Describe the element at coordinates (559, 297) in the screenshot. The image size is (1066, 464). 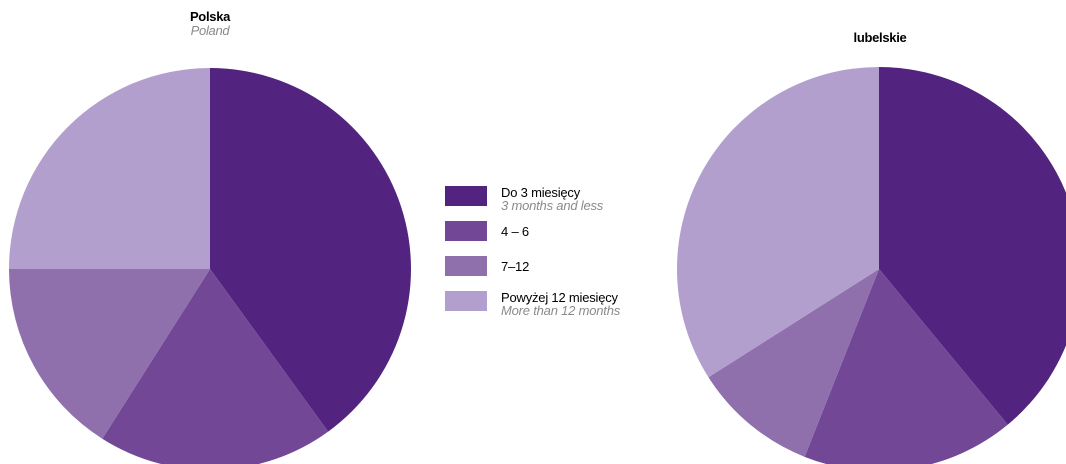
I see `legend-label-pl: Powyżej 12 miesięcy` at that location.